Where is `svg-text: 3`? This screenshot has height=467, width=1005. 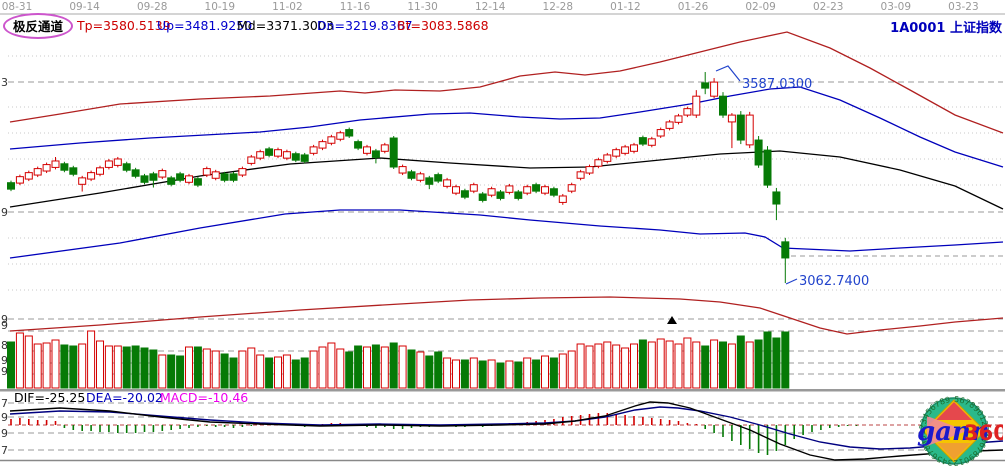
svg-text: 3 is located at coordinates (4, 82).